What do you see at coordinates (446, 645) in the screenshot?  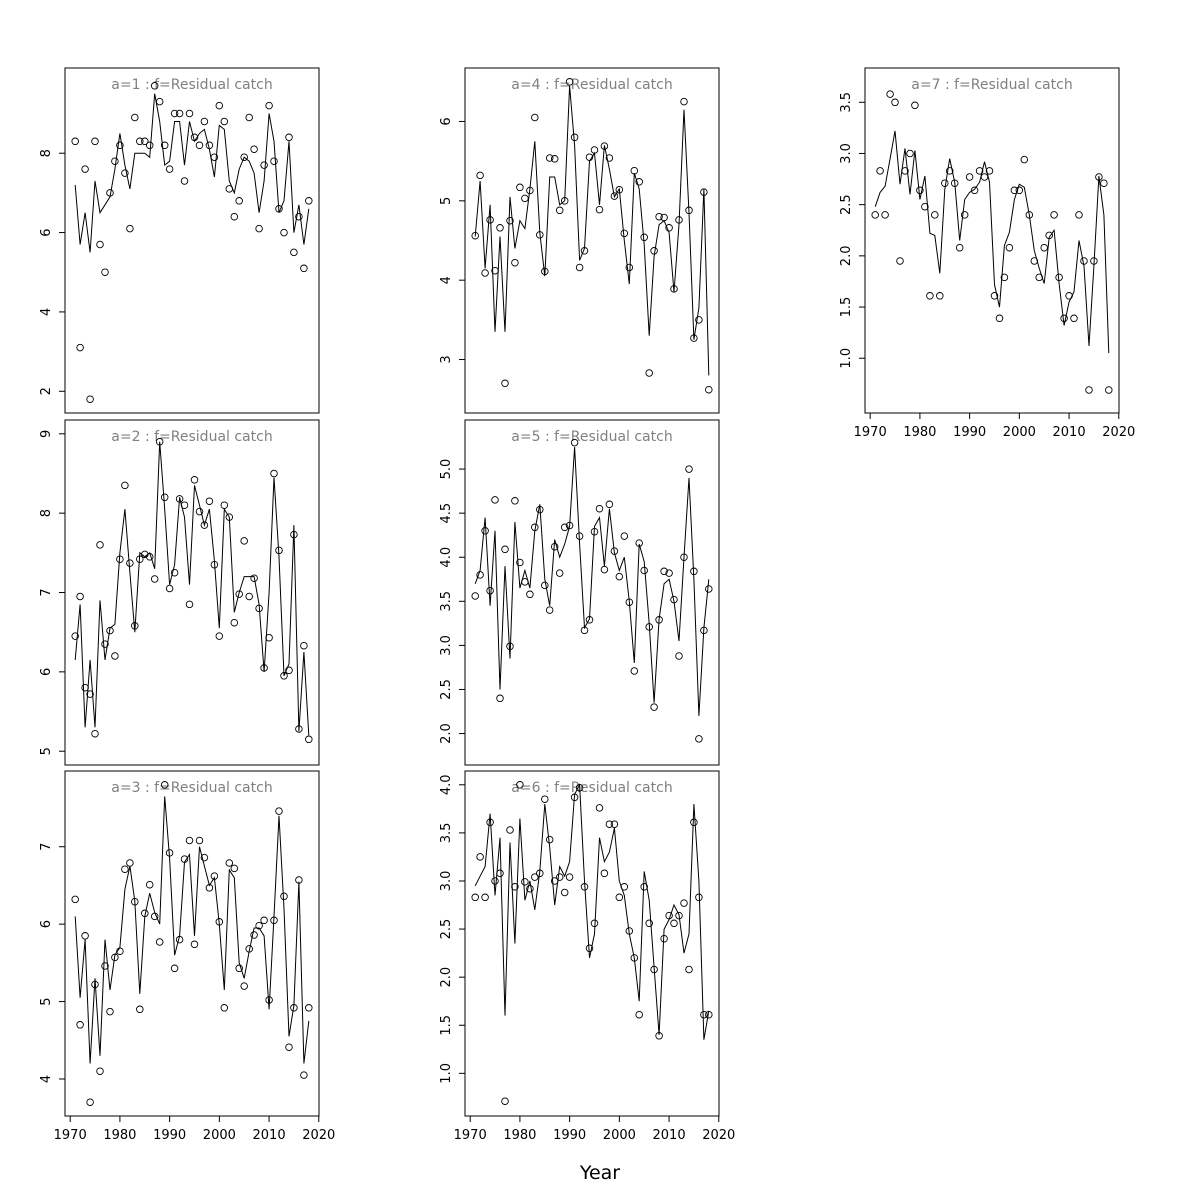 I see `y-tick-label: 3.0` at bounding box center [446, 645].